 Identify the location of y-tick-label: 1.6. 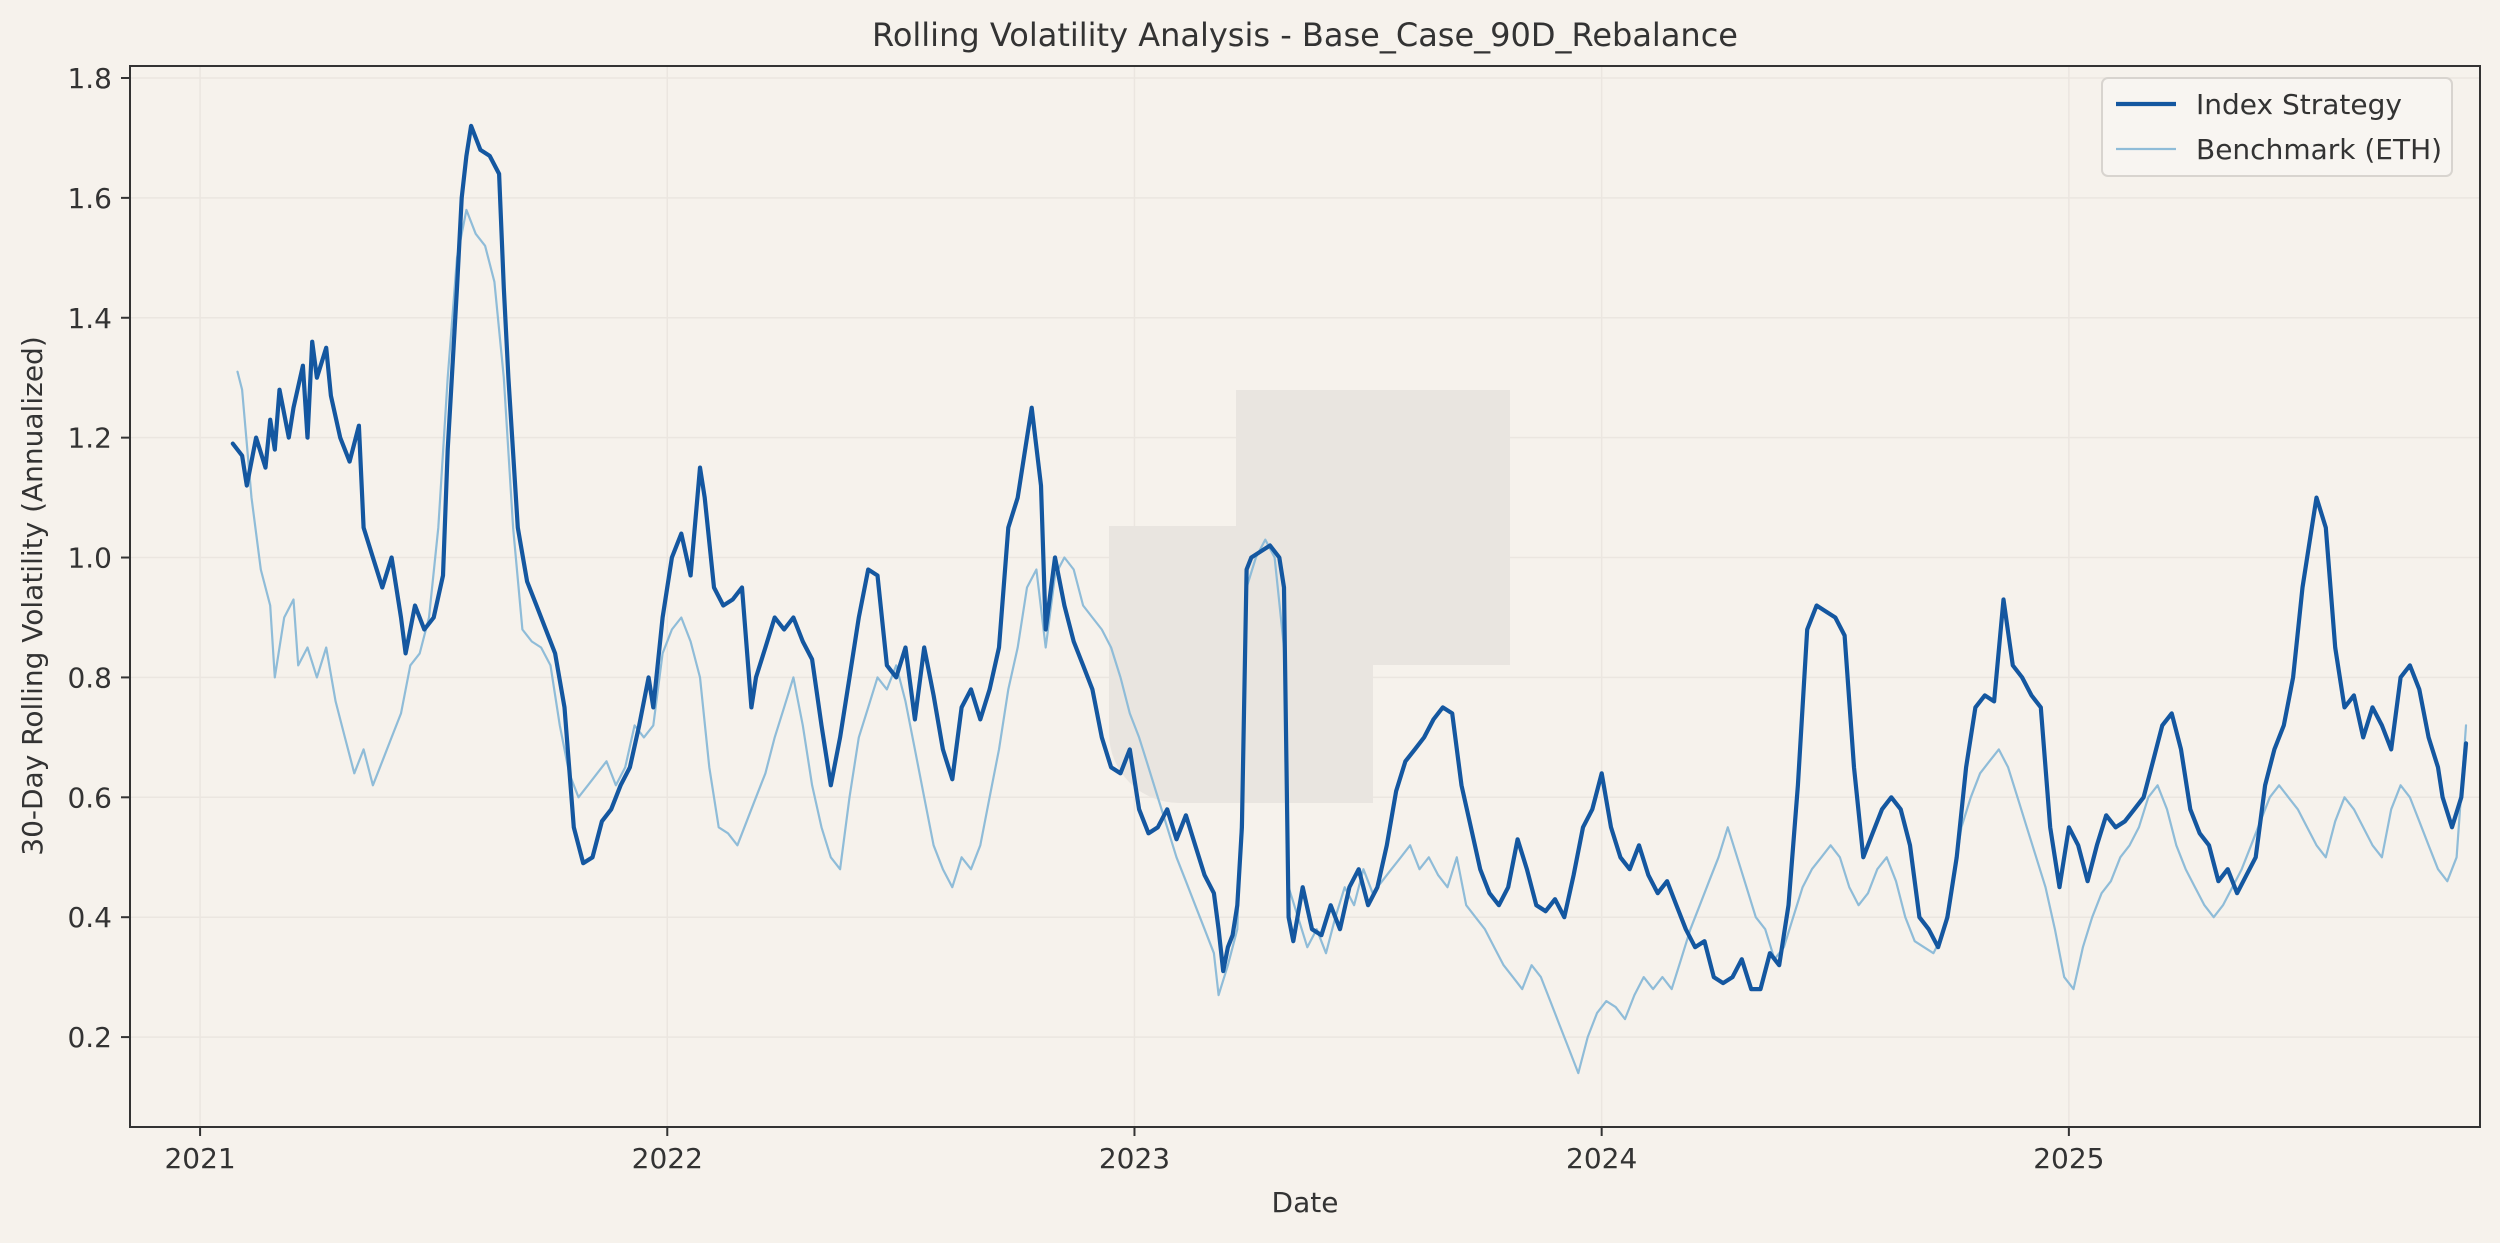
(89, 198).